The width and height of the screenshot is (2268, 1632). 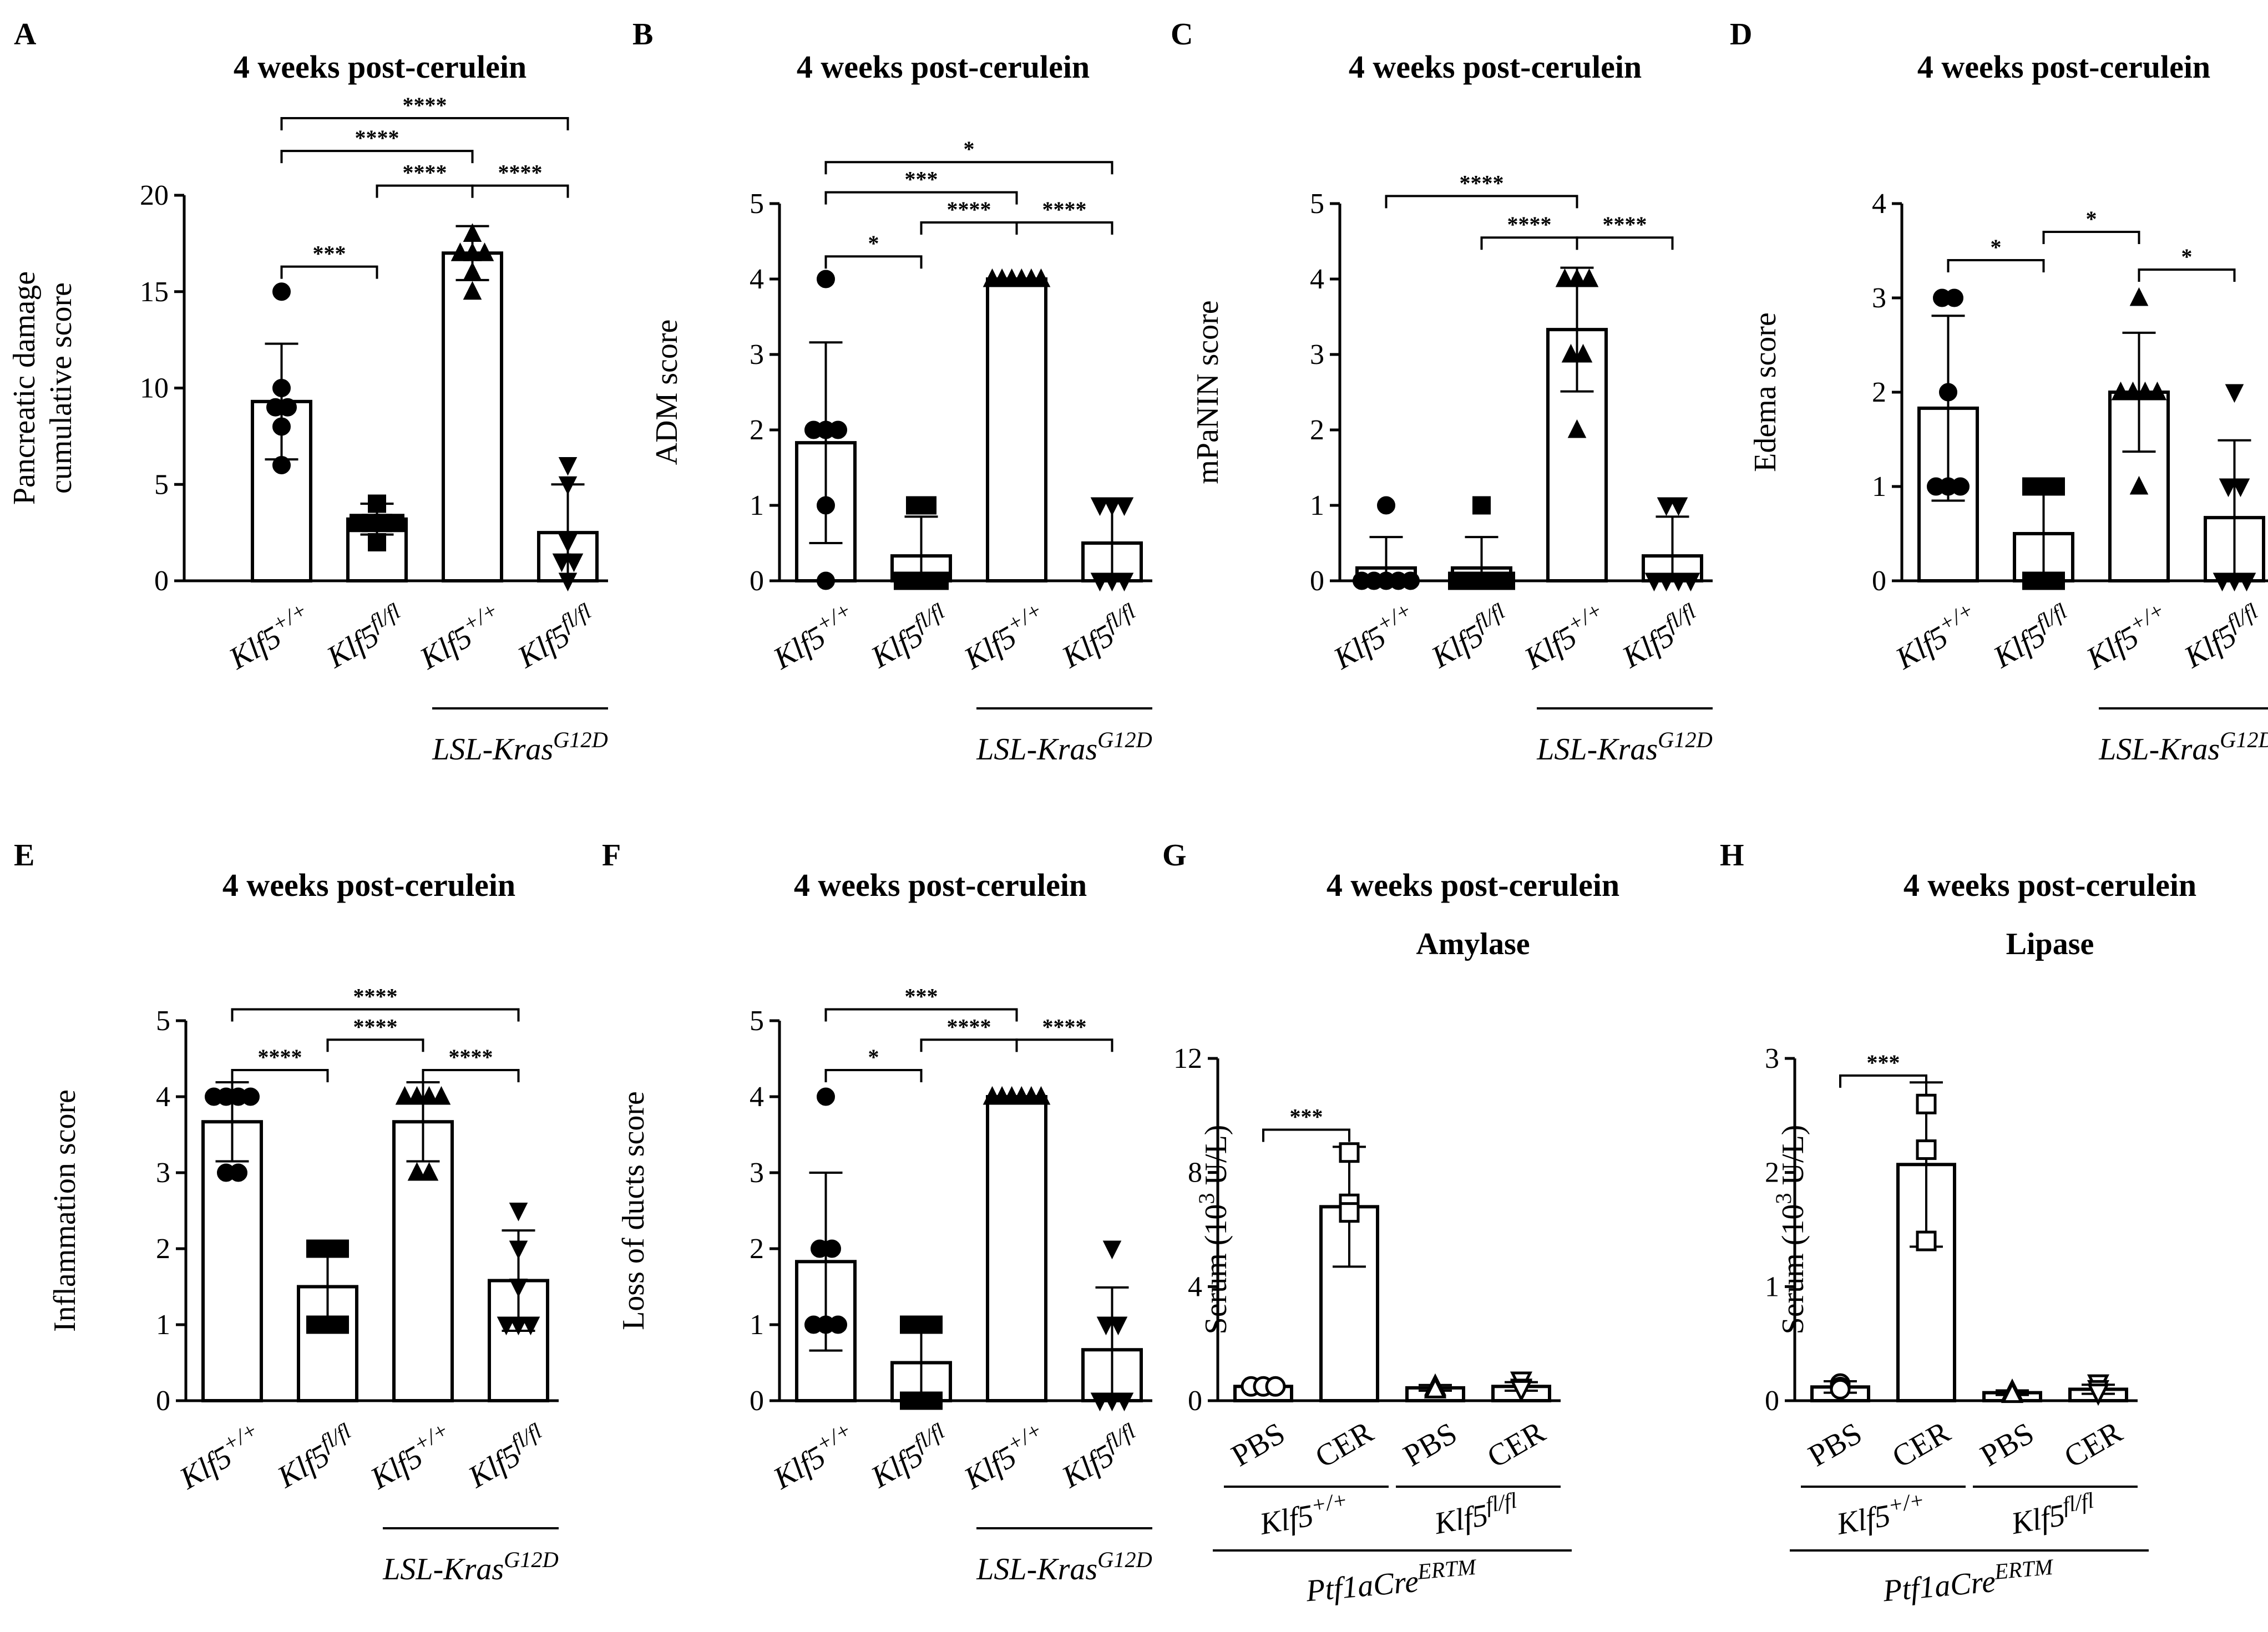 I want to click on group-label-sup: +/+, so click(x=1906, y=1503).